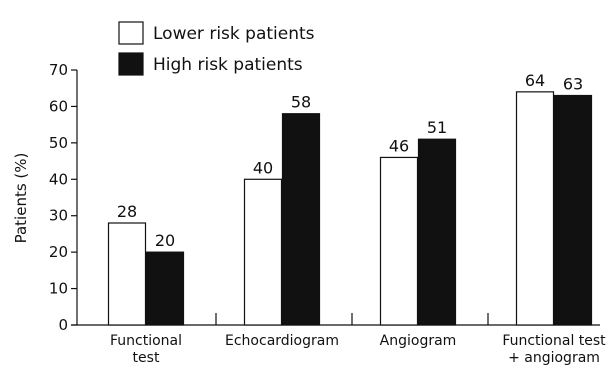  I want to click on y-tick-label: 10, so click(58, 289).